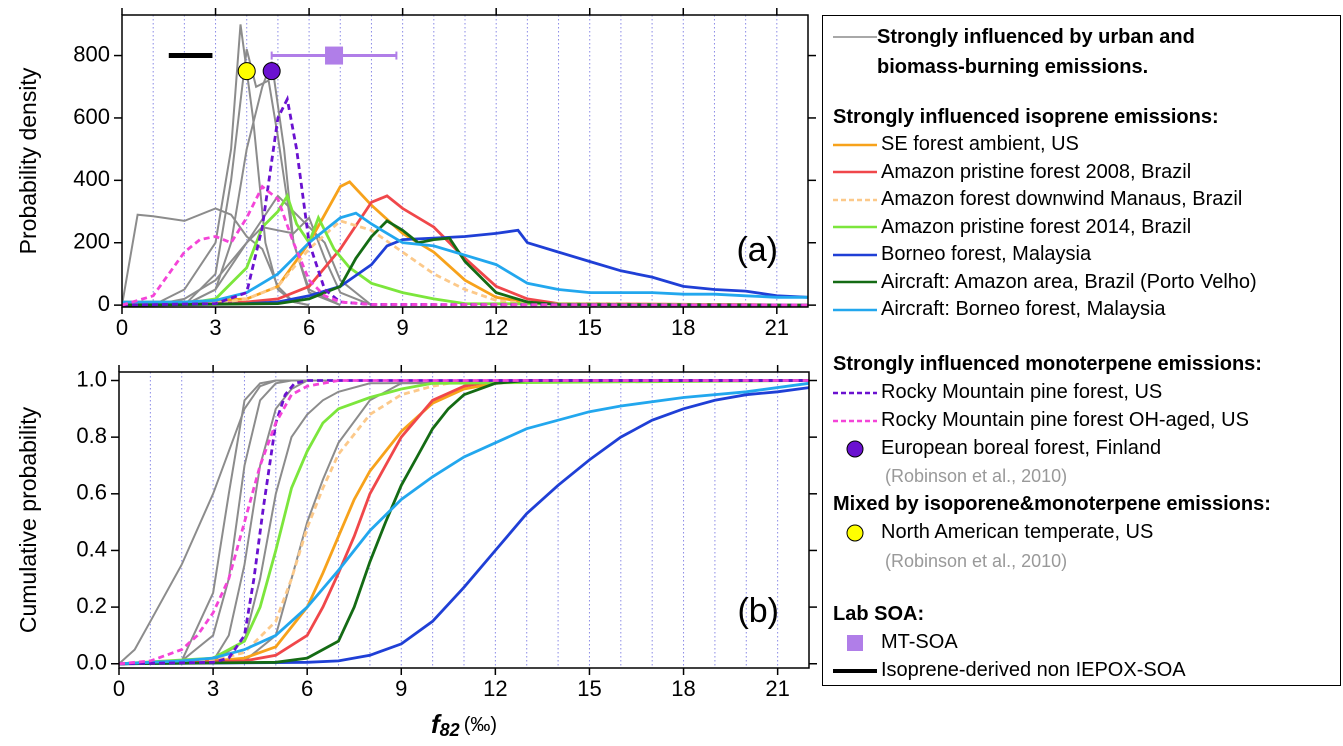 This screenshot has width=1343, height=746. I want to click on legend-heading: Strongly influenced isoprene emissions:, so click(1026, 117).